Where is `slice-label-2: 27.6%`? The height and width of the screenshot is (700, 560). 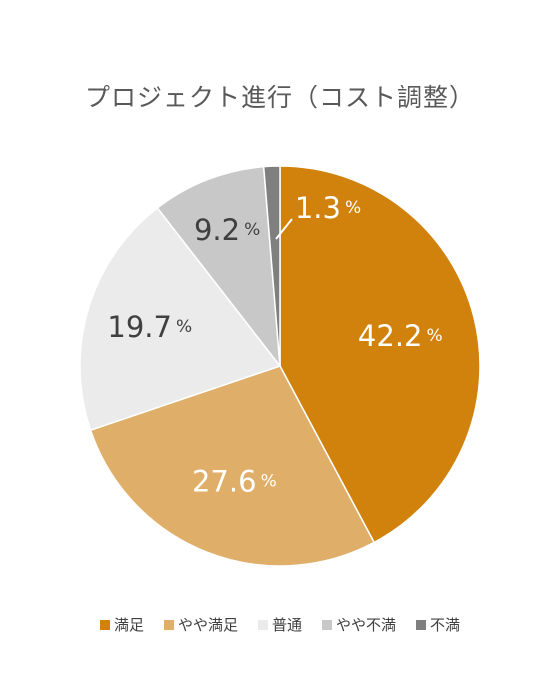
slice-label-2: 27.6% is located at coordinates (234, 481).